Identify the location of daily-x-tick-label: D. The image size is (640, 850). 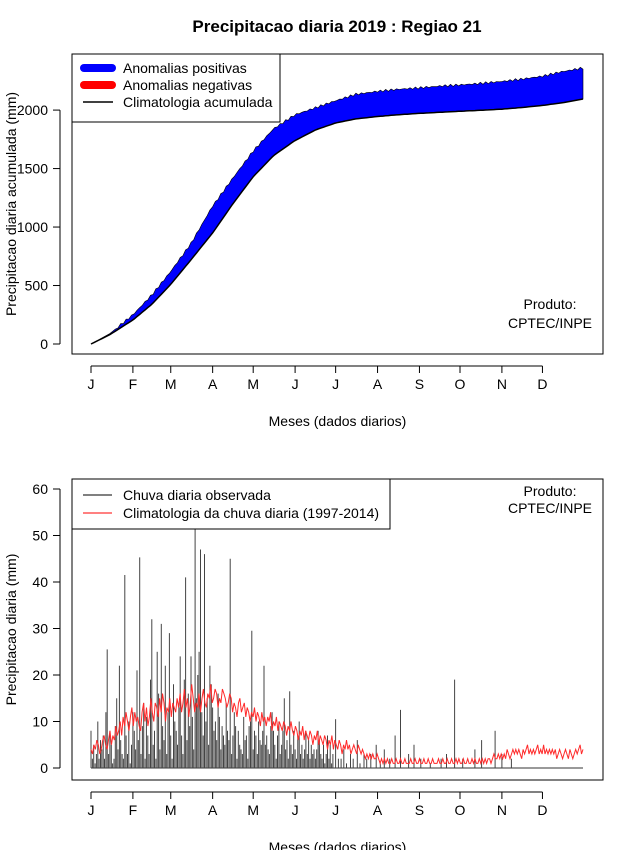
(542, 810).